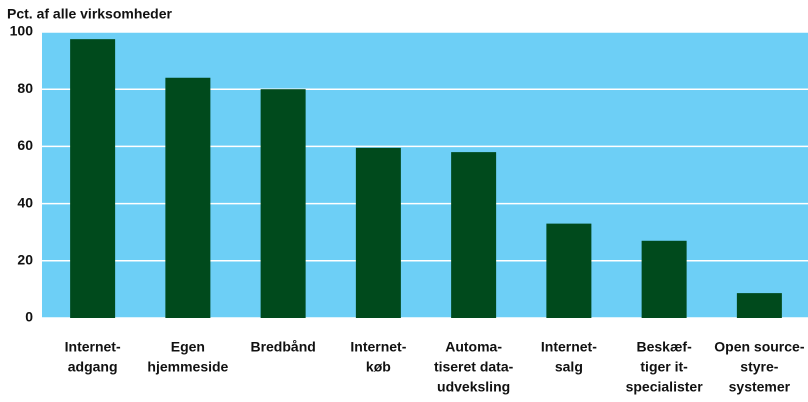  What do you see at coordinates (90, 14) in the screenshot?
I see `y-axis-label: Pct. af alle virksomheder` at bounding box center [90, 14].